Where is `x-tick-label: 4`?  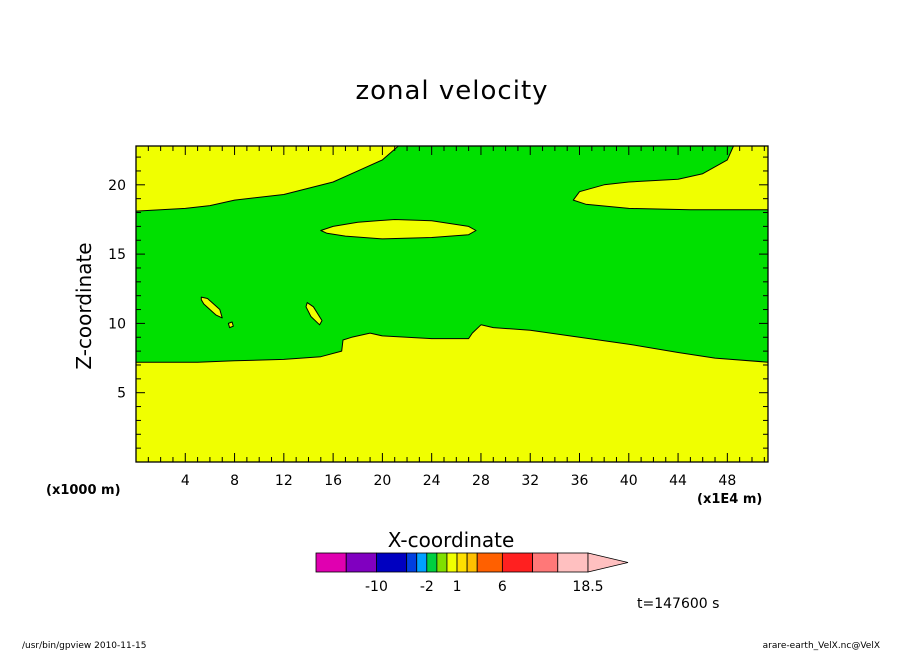
x-tick-label: 4 is located at coordinates (185, 481).